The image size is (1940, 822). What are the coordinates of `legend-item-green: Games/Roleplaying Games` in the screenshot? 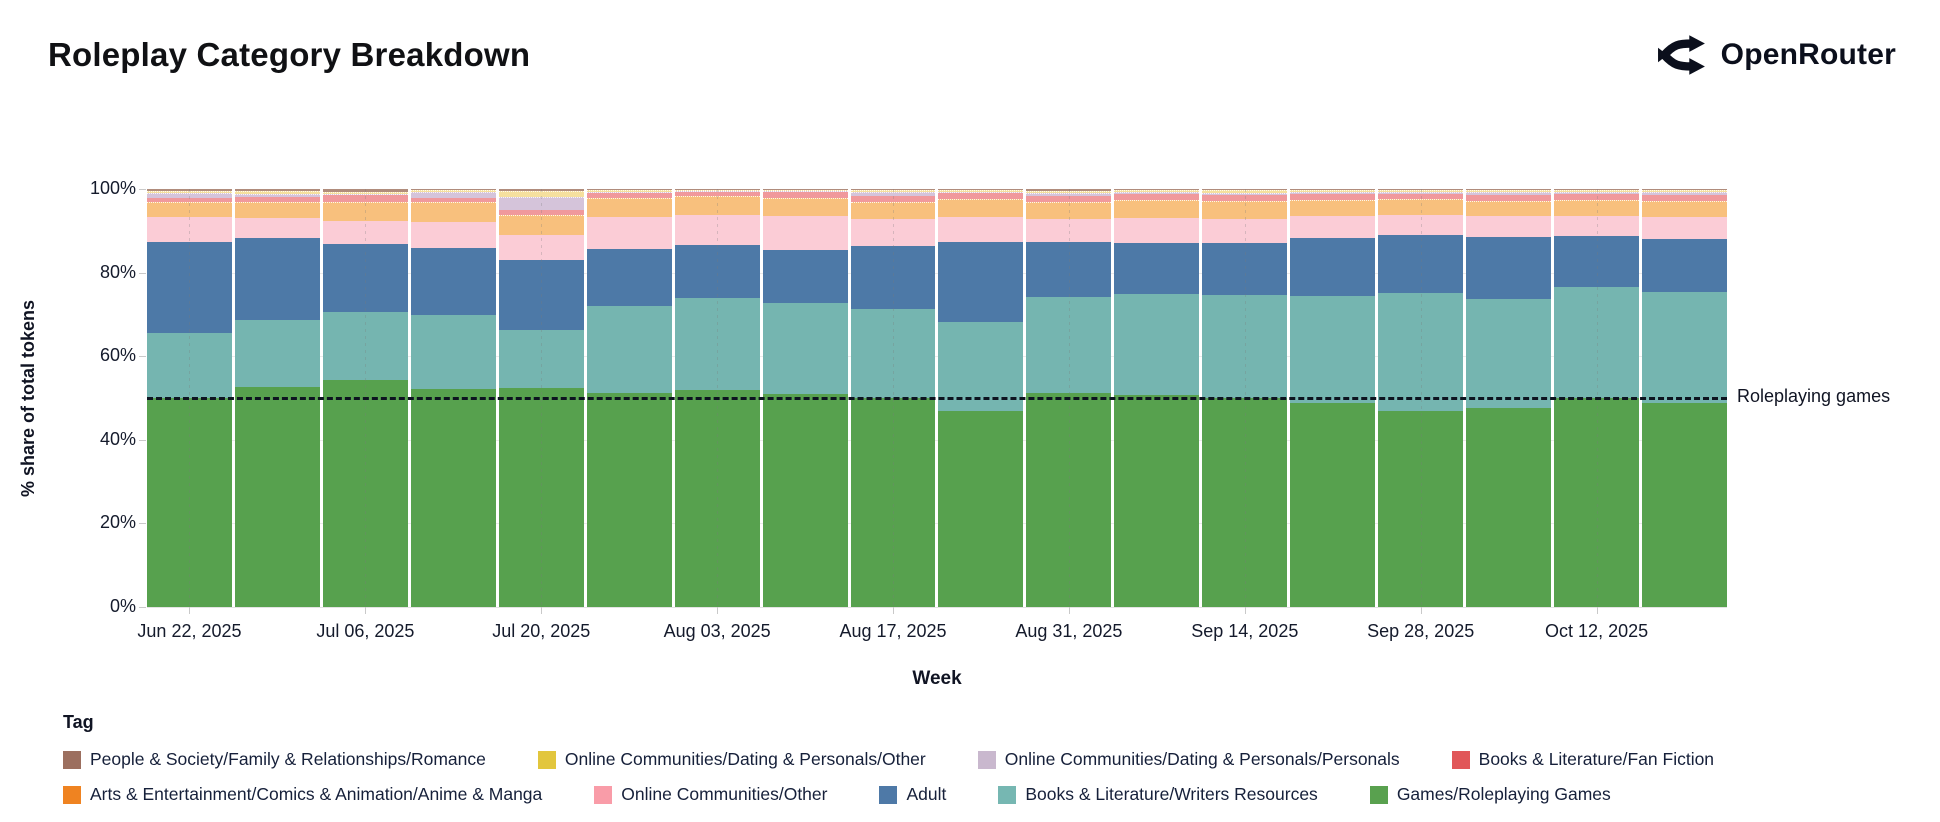 It's located at (1490, 794).